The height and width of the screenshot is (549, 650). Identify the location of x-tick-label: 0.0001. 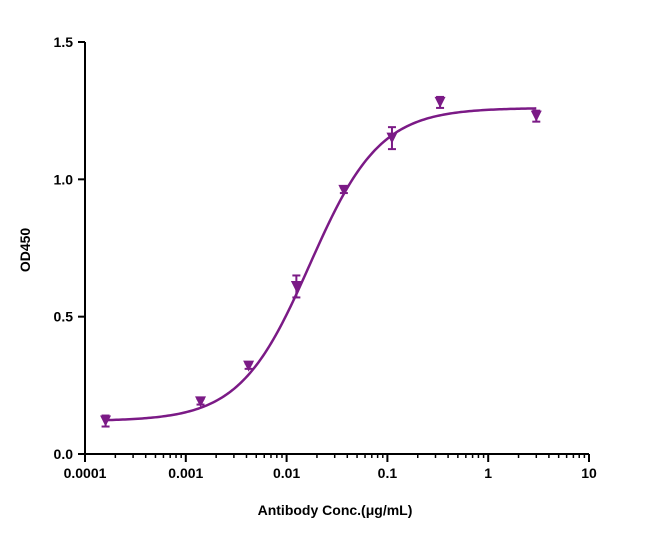
(85, 473).